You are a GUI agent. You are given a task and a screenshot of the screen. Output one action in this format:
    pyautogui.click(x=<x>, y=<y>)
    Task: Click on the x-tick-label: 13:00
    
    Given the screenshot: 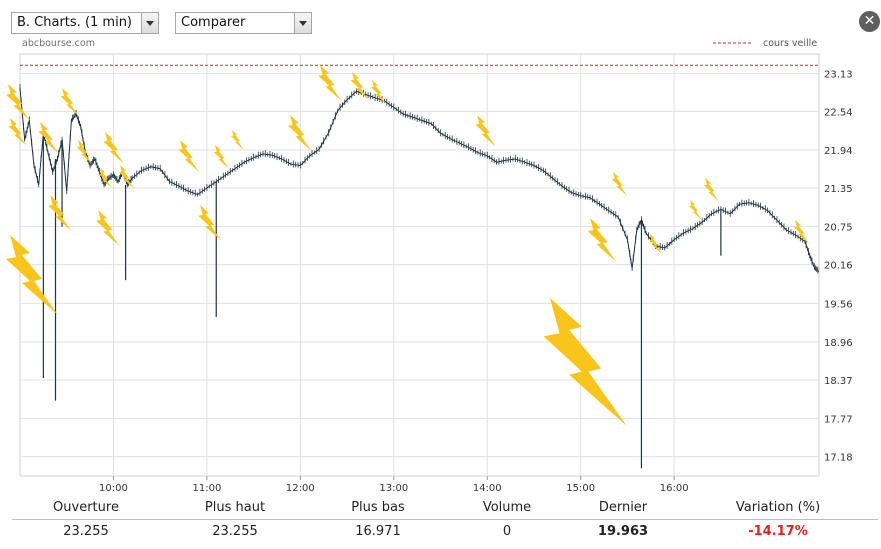 What is the action you would take?
    pyautogui.click(x=393, y=488)
    